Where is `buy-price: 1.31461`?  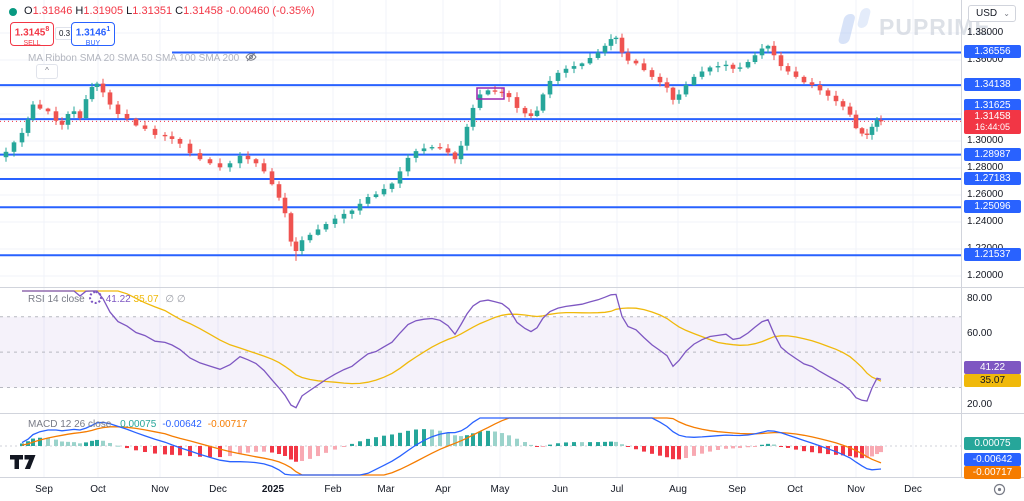 buy-price: 1.31461 is located at coordinates (93, 32).